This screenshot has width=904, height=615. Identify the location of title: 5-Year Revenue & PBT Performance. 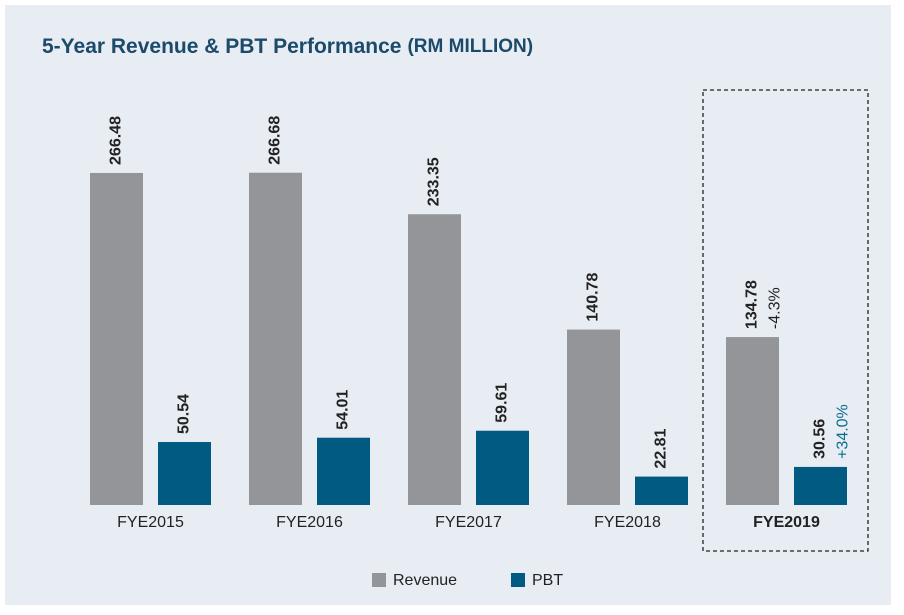
(221, 46).